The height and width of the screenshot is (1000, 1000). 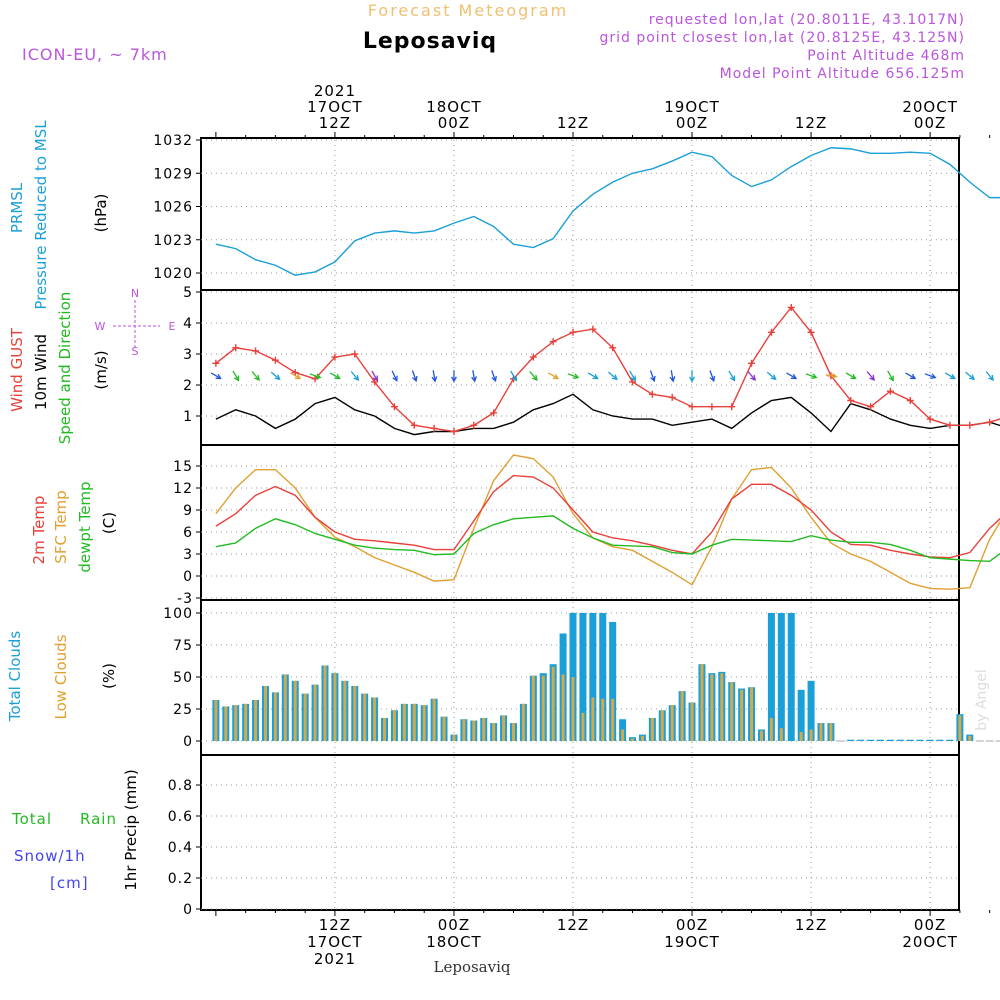 I want to click on y-tick-label: 50, so click(x=183, y=678).